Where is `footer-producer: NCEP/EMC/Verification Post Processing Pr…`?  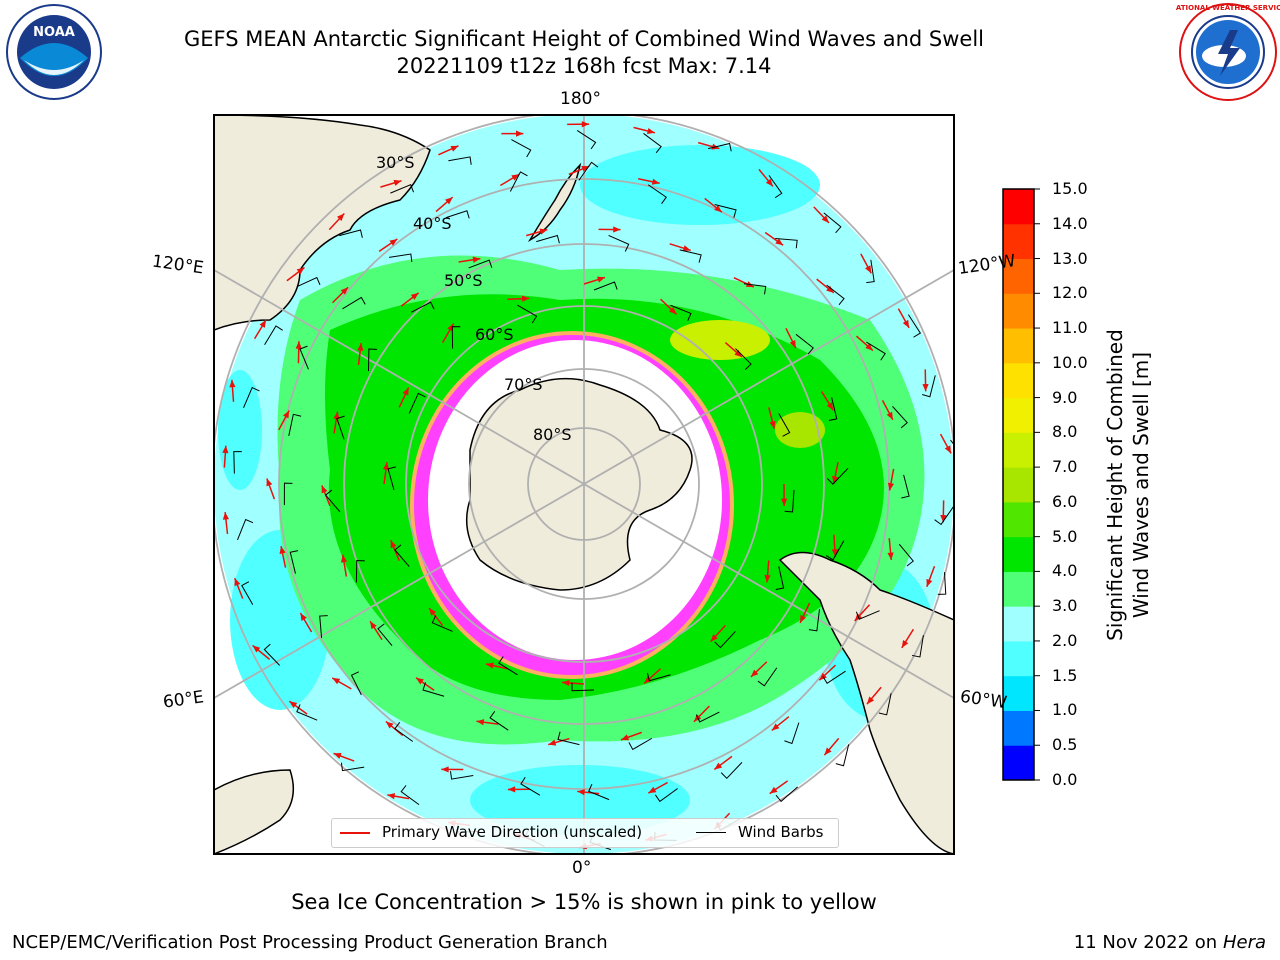
footer-producer: NCEP/EMC/Verification Post Processing Pr… is located at coordinates (310, 942).